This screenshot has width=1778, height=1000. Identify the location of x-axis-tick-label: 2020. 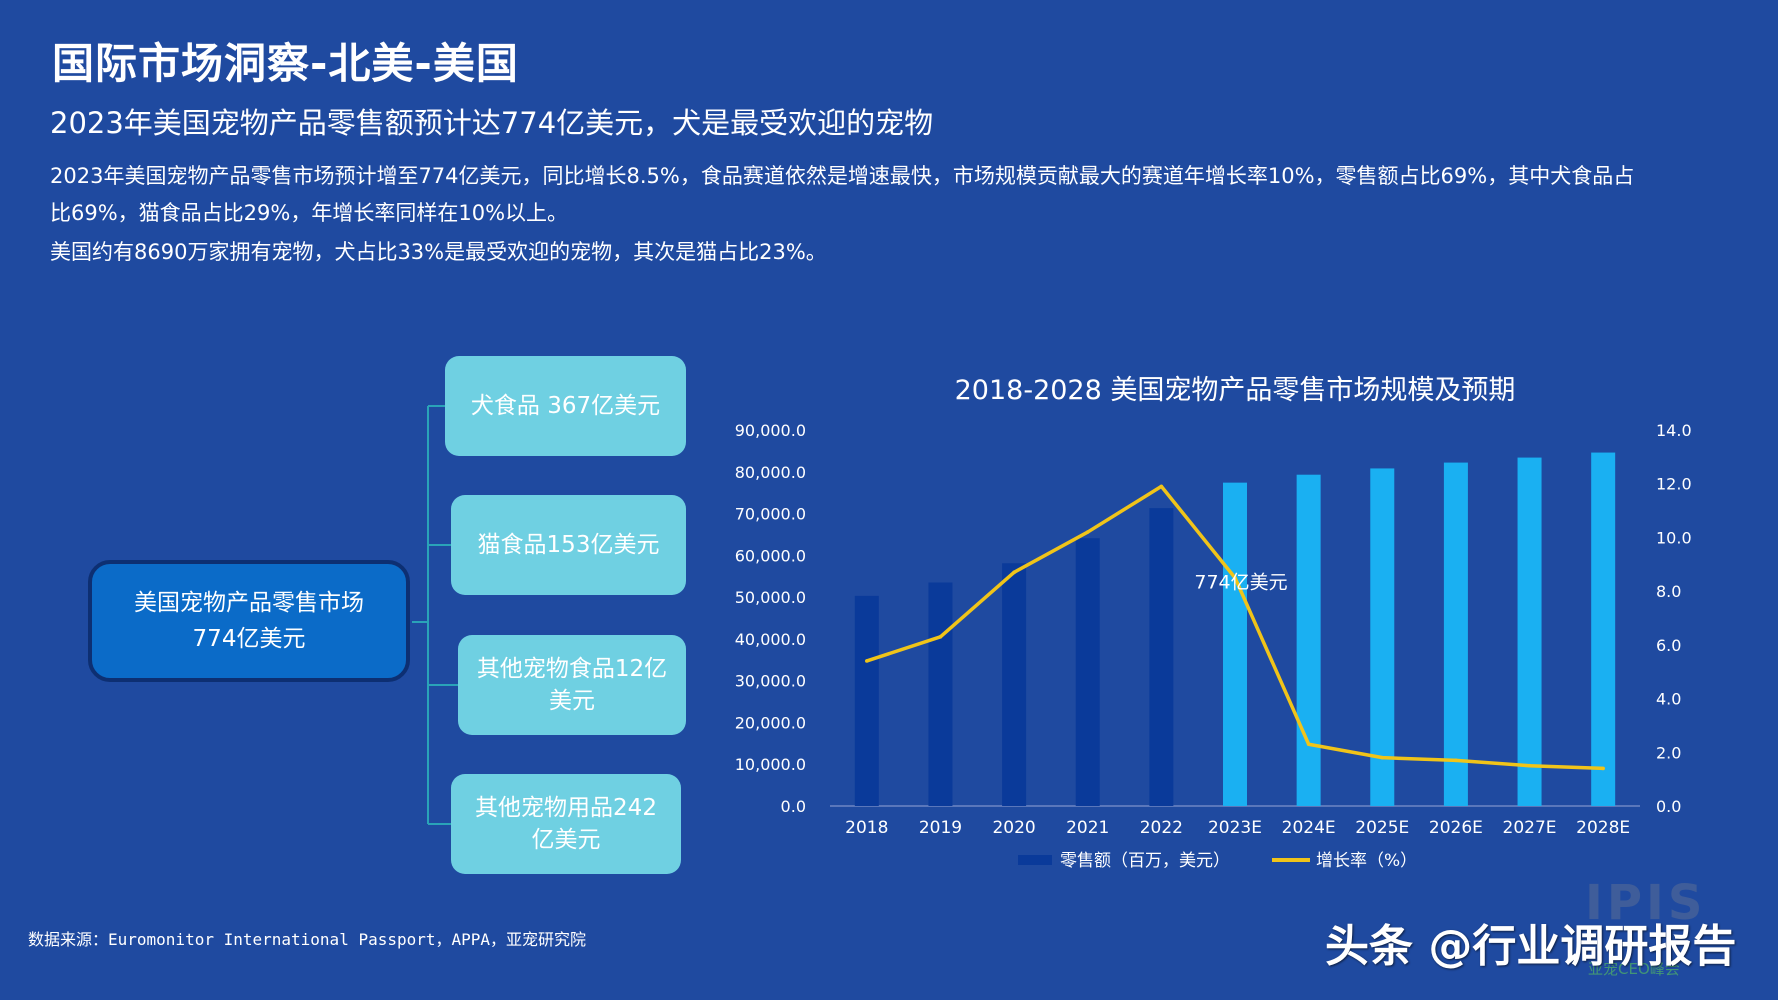
(1013, 828).